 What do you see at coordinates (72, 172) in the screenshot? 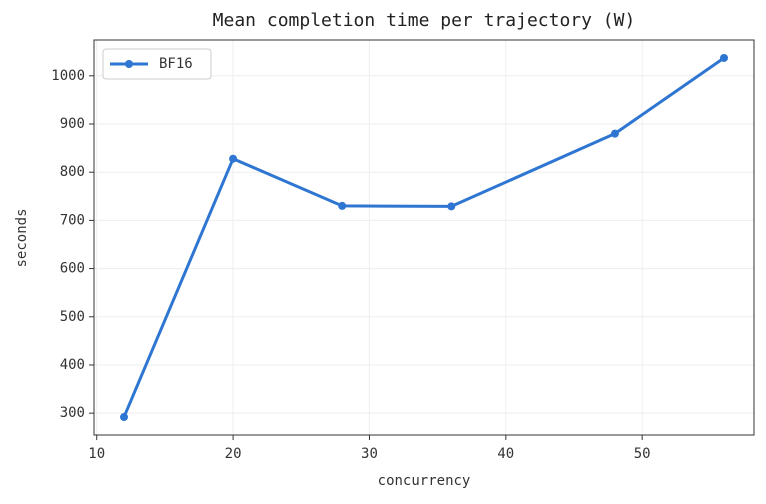
I see `y-tick-label: 800` at bounding box center [72, 172].